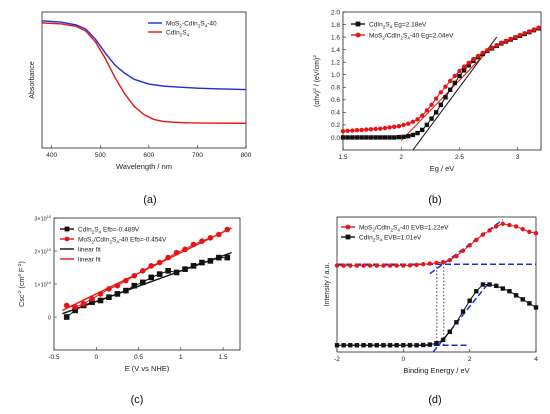 The image size is (550, 414). I want to click on panel-c-x-axis-label: E (V vs NHE), so click(147, 368).